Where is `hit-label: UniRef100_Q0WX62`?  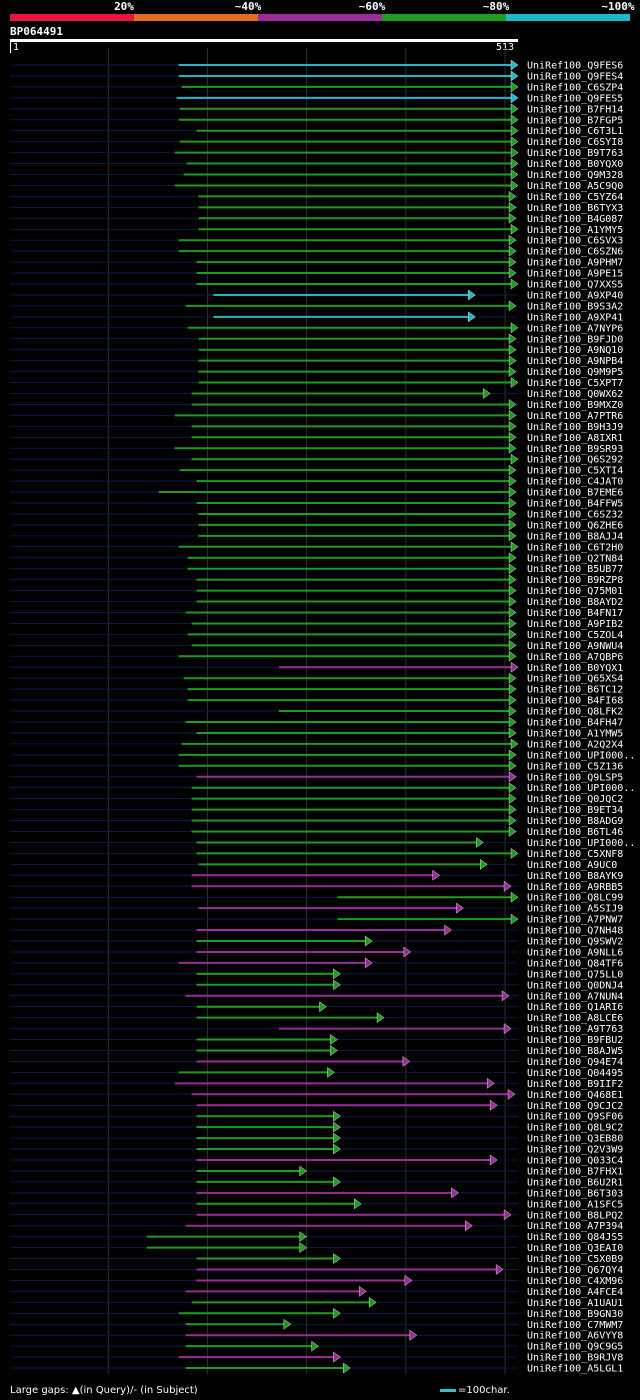 hit-label: UniRef100_Q0WX62 is located at coordinates (575, 394).